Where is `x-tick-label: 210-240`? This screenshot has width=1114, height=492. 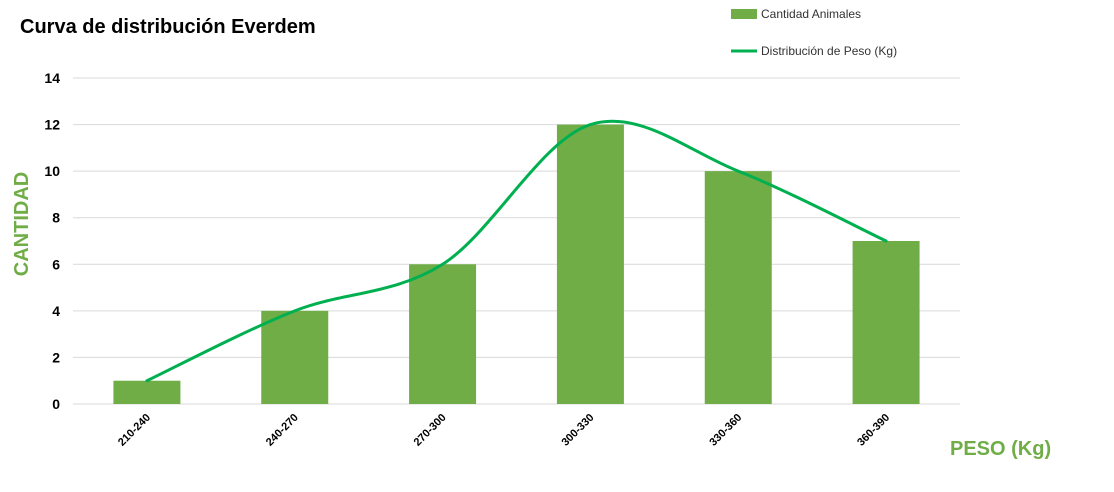
x-tick-label: 210-240 is located at coordinates (134, 430).